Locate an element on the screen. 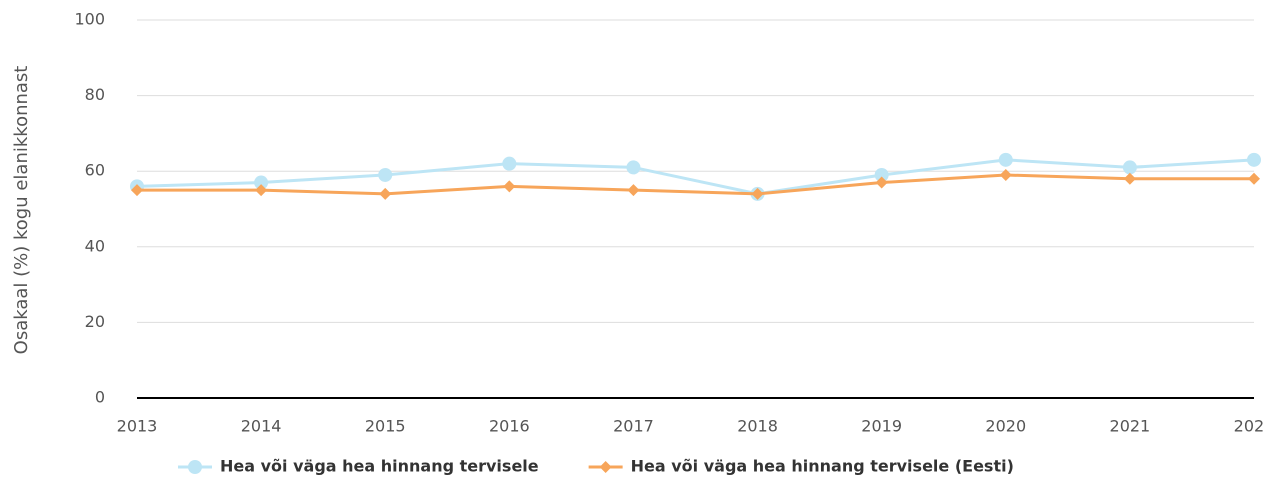  y-tick-label: 60 is located at coordinates (95, 170).